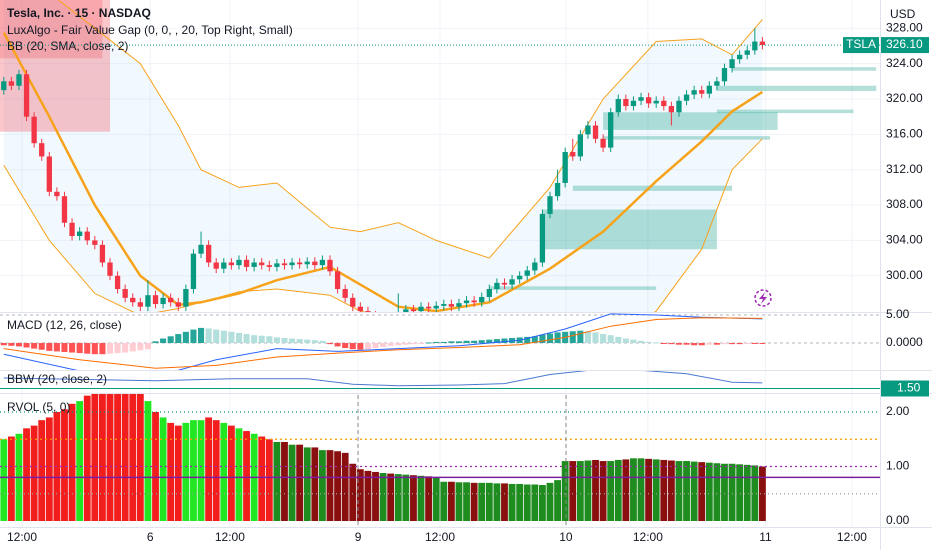 This screenshot has height=550, width=932. I want to click on x-tick-label: 11, so click(765, 537).